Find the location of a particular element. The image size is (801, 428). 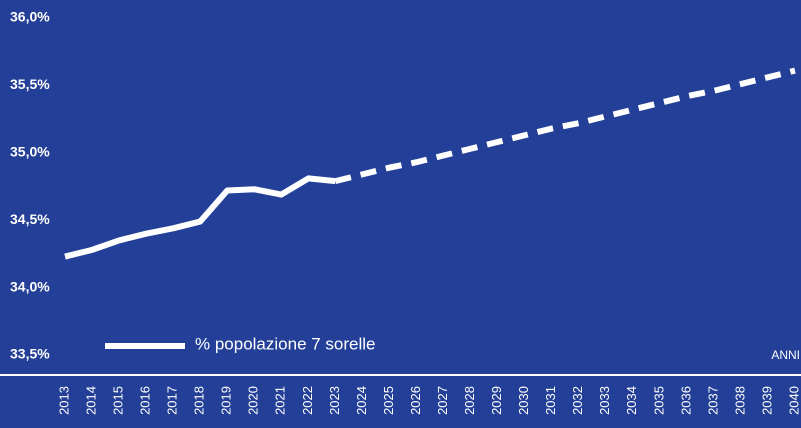

x-tick-label: 2036 is located at coordinates (685, 400).